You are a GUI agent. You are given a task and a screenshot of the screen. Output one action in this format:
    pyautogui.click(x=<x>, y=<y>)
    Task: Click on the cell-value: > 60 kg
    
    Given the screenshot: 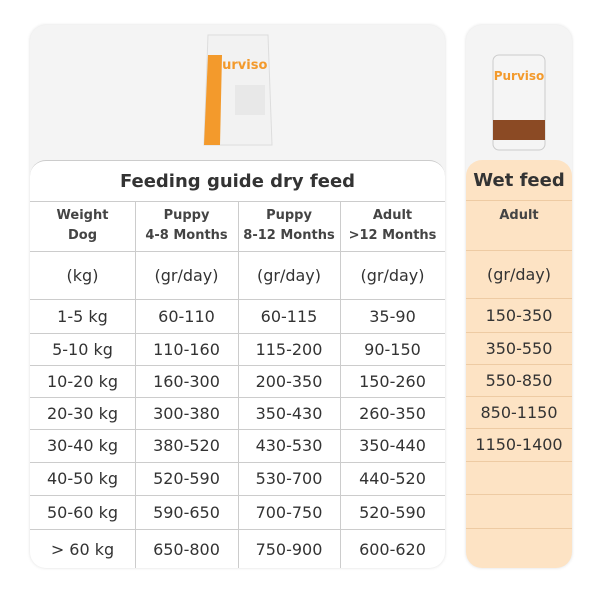 What is the action you would take?
    pyautogui.click(x=82, y=549)
    